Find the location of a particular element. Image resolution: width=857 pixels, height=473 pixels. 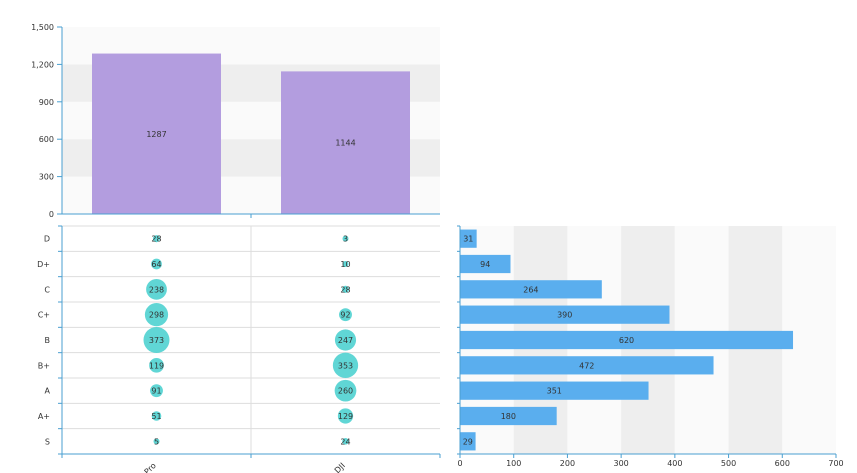

x-tick-label: 400 is located at coordinates (674, 463).